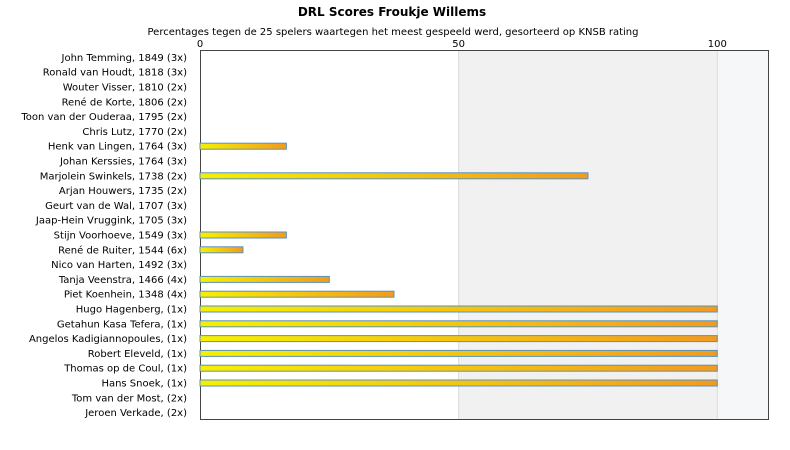 The width and height of the screenshot is (790, 450). I want to click on category-label: Thomas op de Coul, (1x), so click(125, 369).